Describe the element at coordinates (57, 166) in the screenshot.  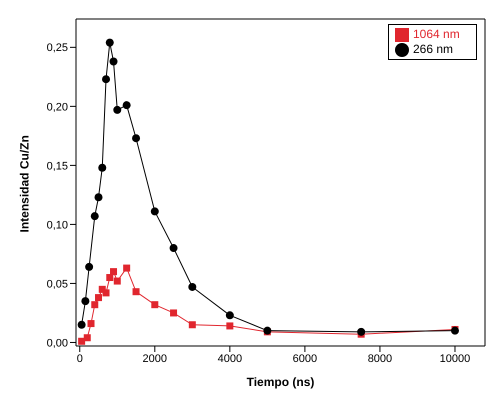
I see `y-tick-label: 0,15` at that location.